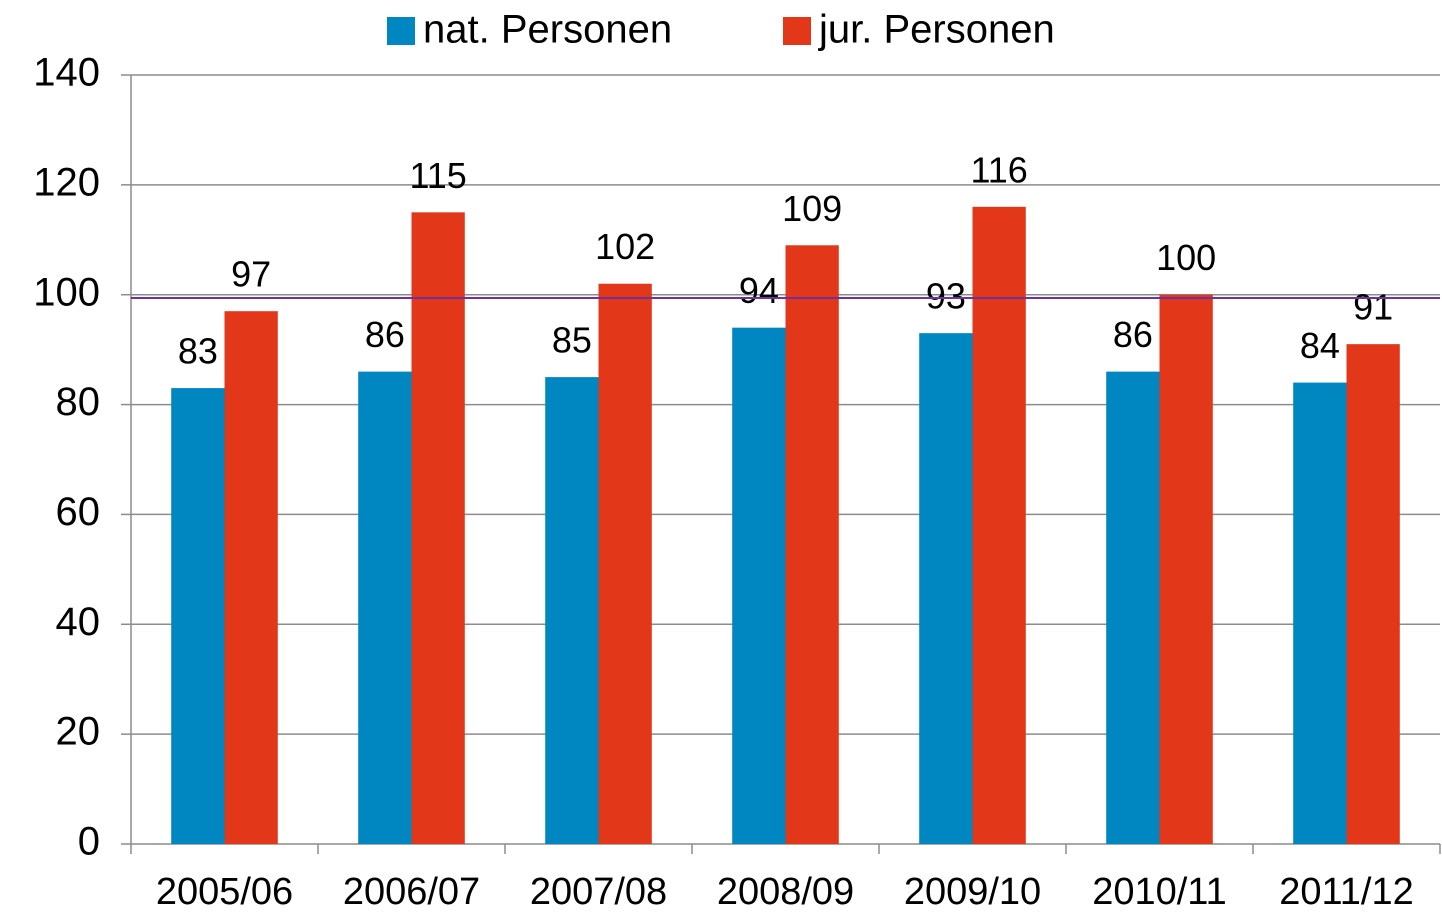 This screenshot has height=912, width=1442. Describe the element at coordinates (437, 175) in the screenshot. I see `data-label: 115` at that location.